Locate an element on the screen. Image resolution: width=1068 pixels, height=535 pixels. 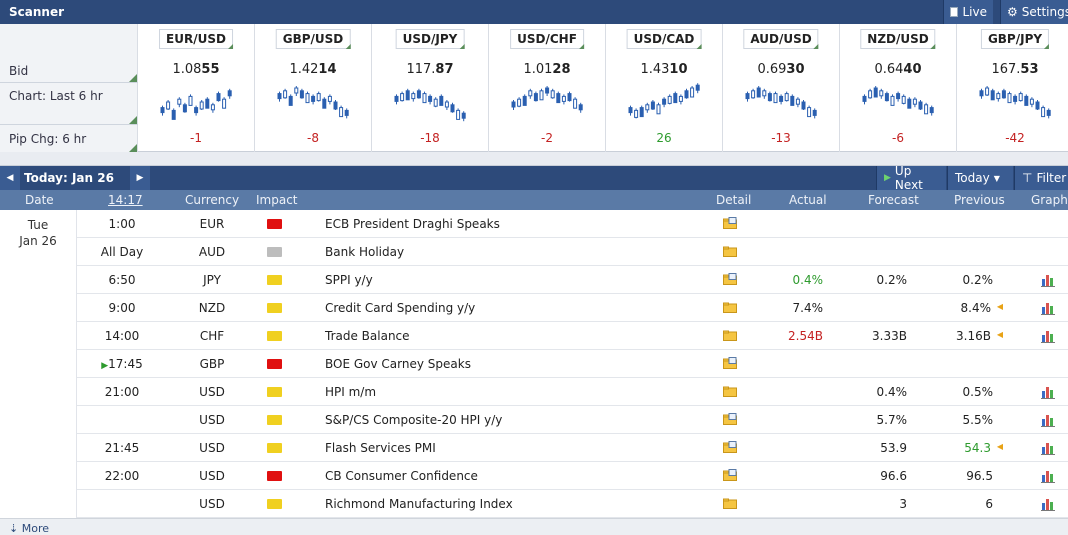
event-title: ECB President Draghi Speaks is located at coordinates (412, 224).